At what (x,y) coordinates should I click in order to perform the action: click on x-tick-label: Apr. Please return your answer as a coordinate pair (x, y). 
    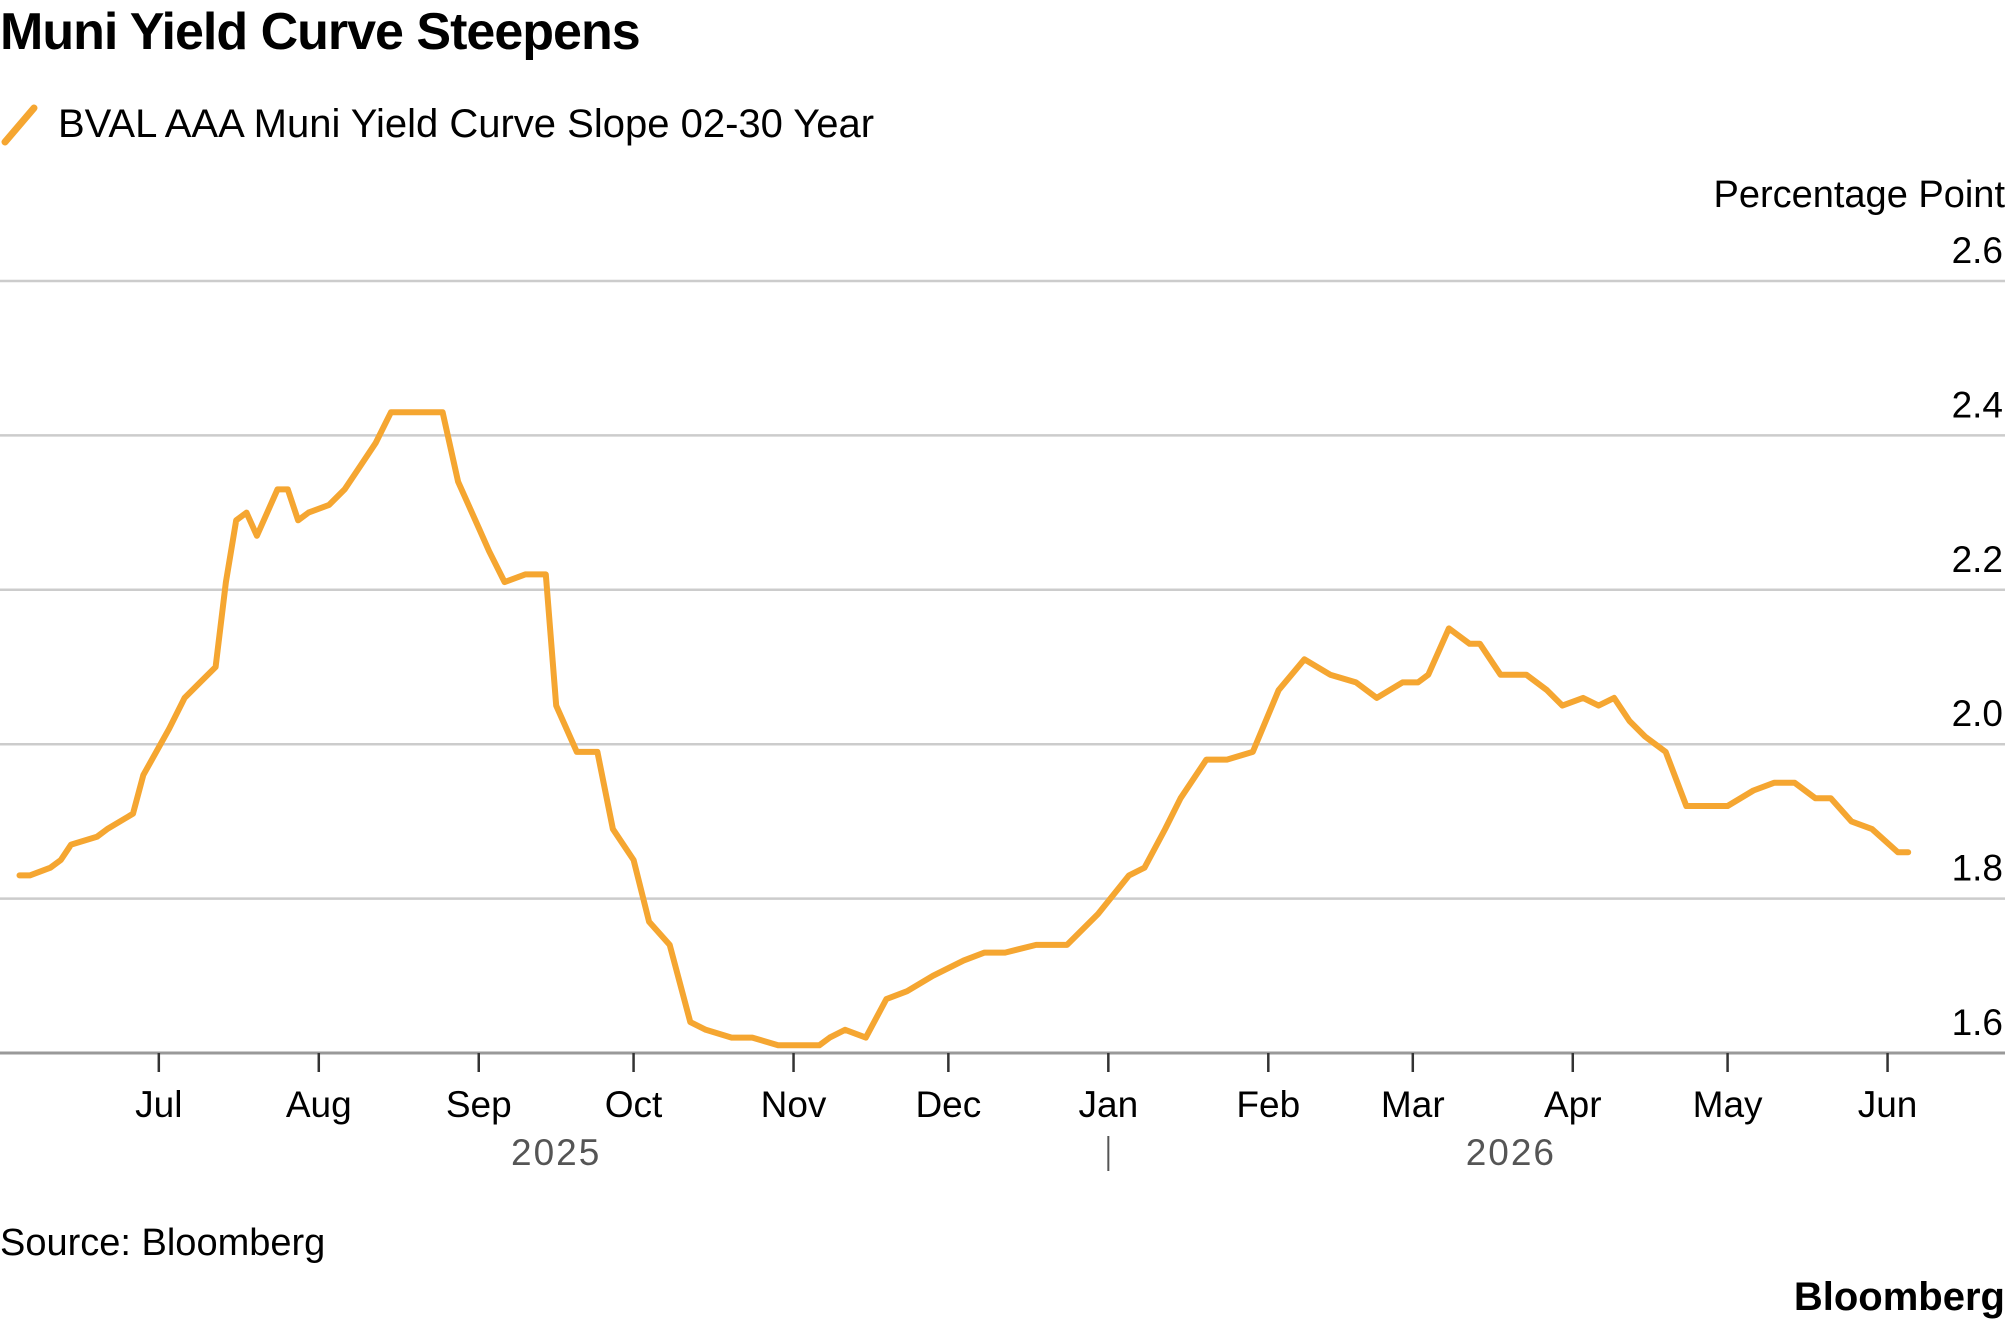
    Looking at the image, I should click on (1573, 1104).